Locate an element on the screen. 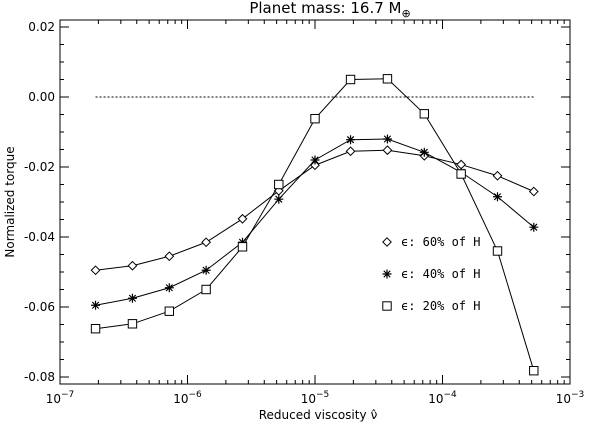 The image size is (600, 426). y-tick-label: -0.08 is located at coordinates (39, 377).